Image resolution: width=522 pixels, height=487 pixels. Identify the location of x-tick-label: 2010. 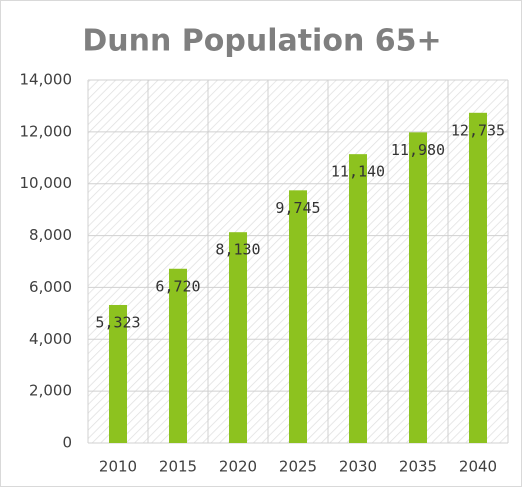
(118, 467).